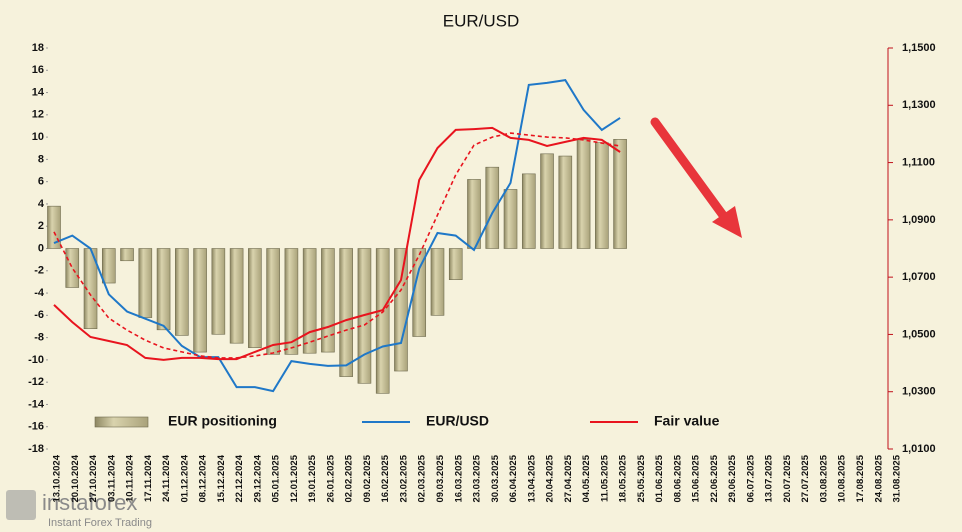 The width and height of the screenshot is (962, 532). I want to click on x-tick-label: 15.06.2025, so click(696, 478).